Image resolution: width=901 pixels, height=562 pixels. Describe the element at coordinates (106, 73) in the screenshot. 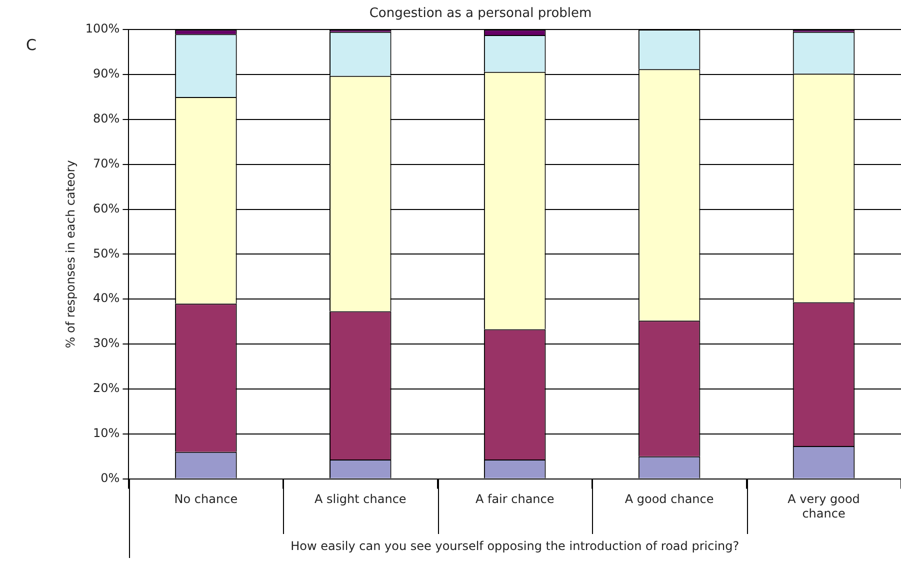

I see `y-tick-label: 90%` at that location.